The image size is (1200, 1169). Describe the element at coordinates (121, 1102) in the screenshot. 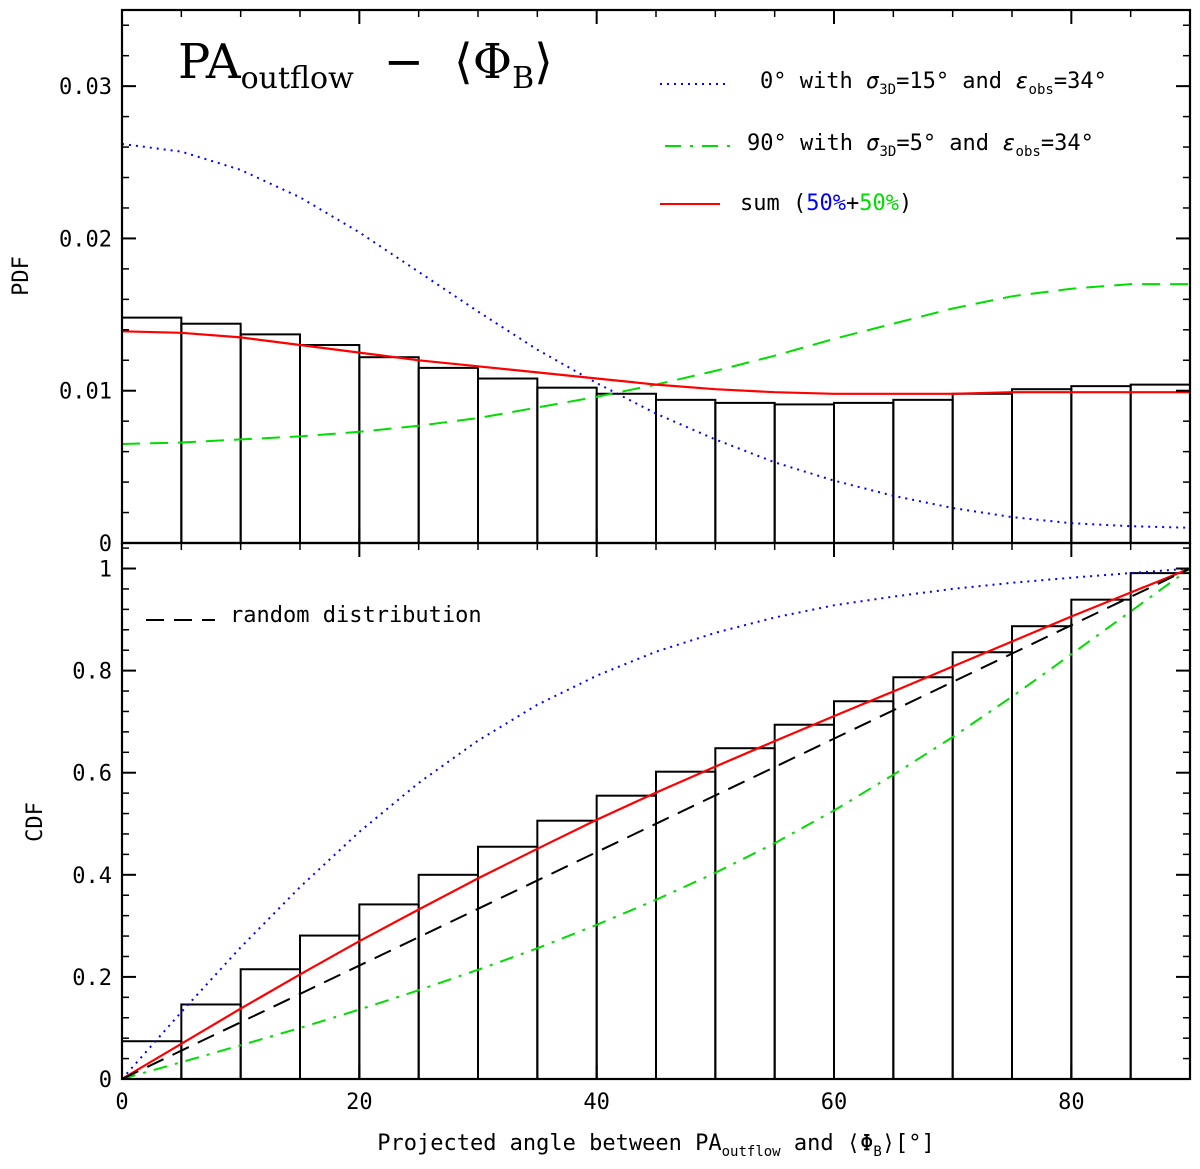

I see `cdf-xtick-label: 0` at that location.